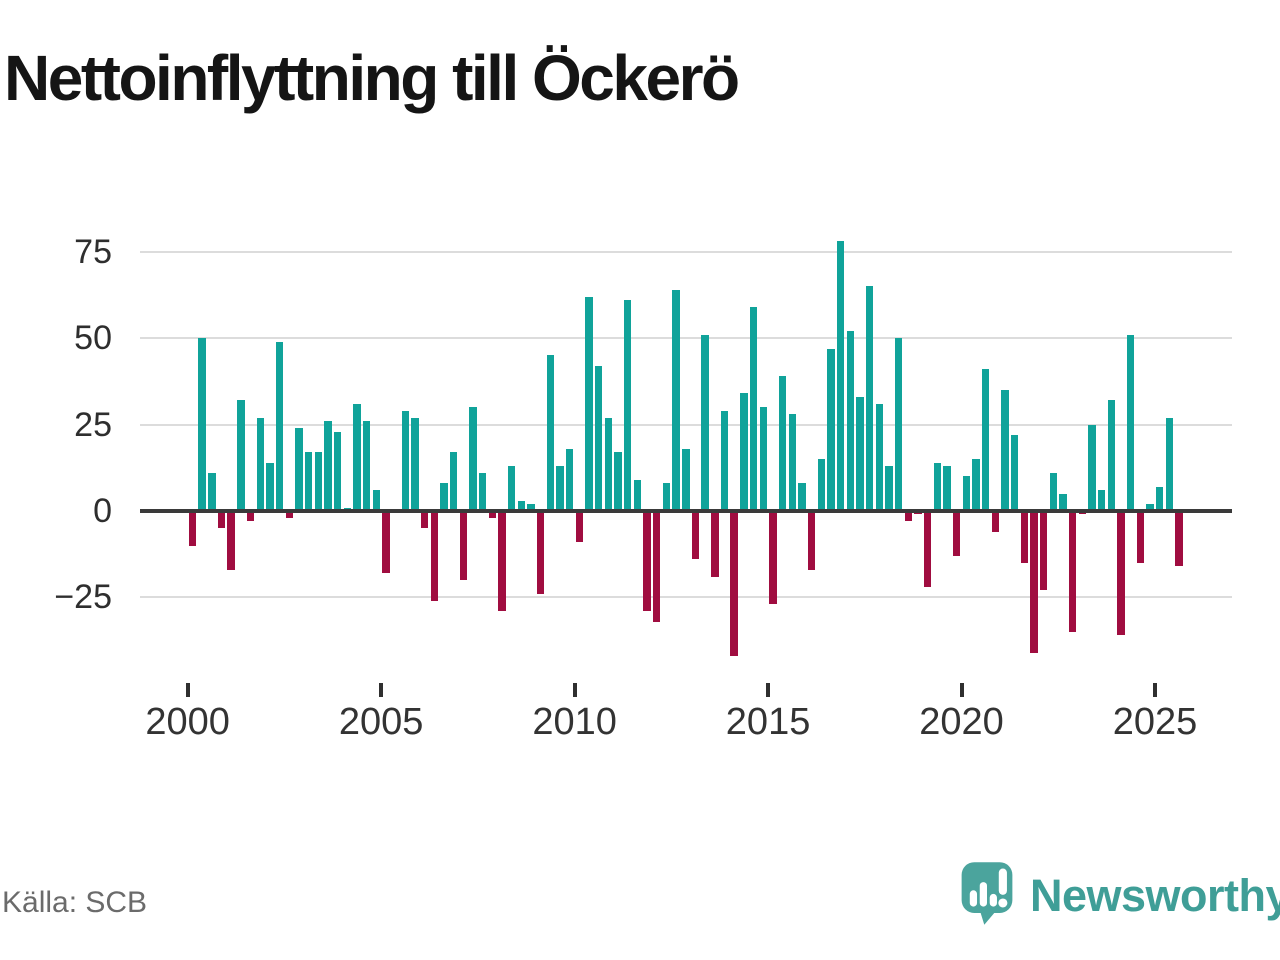 This screenshot has height=960, width=1280. Describe the element at coordinates (366, 466) in the screenshot. I see `bar-2004-q3` at that location.